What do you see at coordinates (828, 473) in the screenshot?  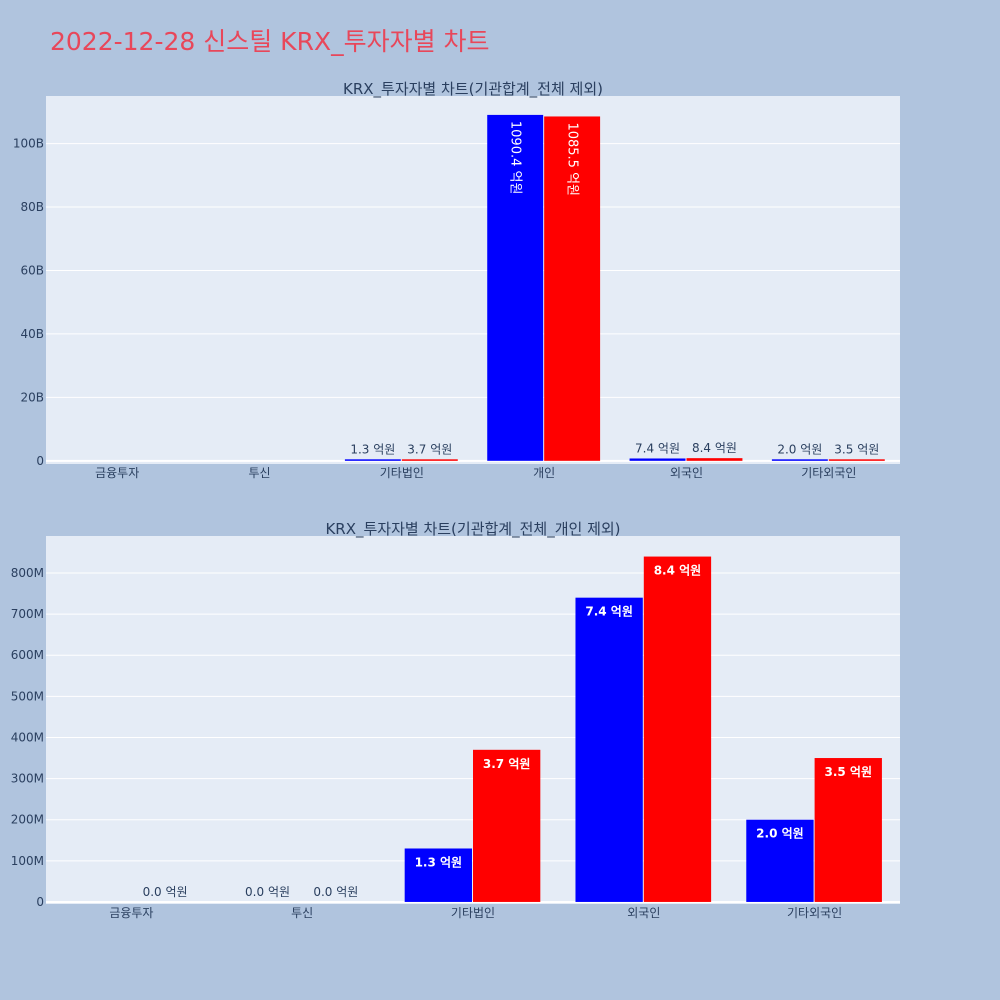 I see `x-tick-label-1: 기타외국인` at bounding box center [828, 473].